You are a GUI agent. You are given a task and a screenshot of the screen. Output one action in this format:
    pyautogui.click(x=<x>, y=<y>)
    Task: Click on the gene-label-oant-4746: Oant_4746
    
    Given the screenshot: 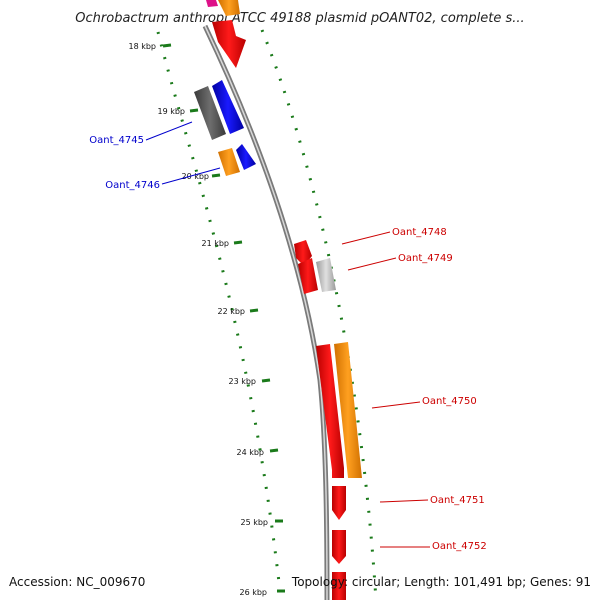 What is the action you would take?
    pyautogui.click(x=132, y=185)
    